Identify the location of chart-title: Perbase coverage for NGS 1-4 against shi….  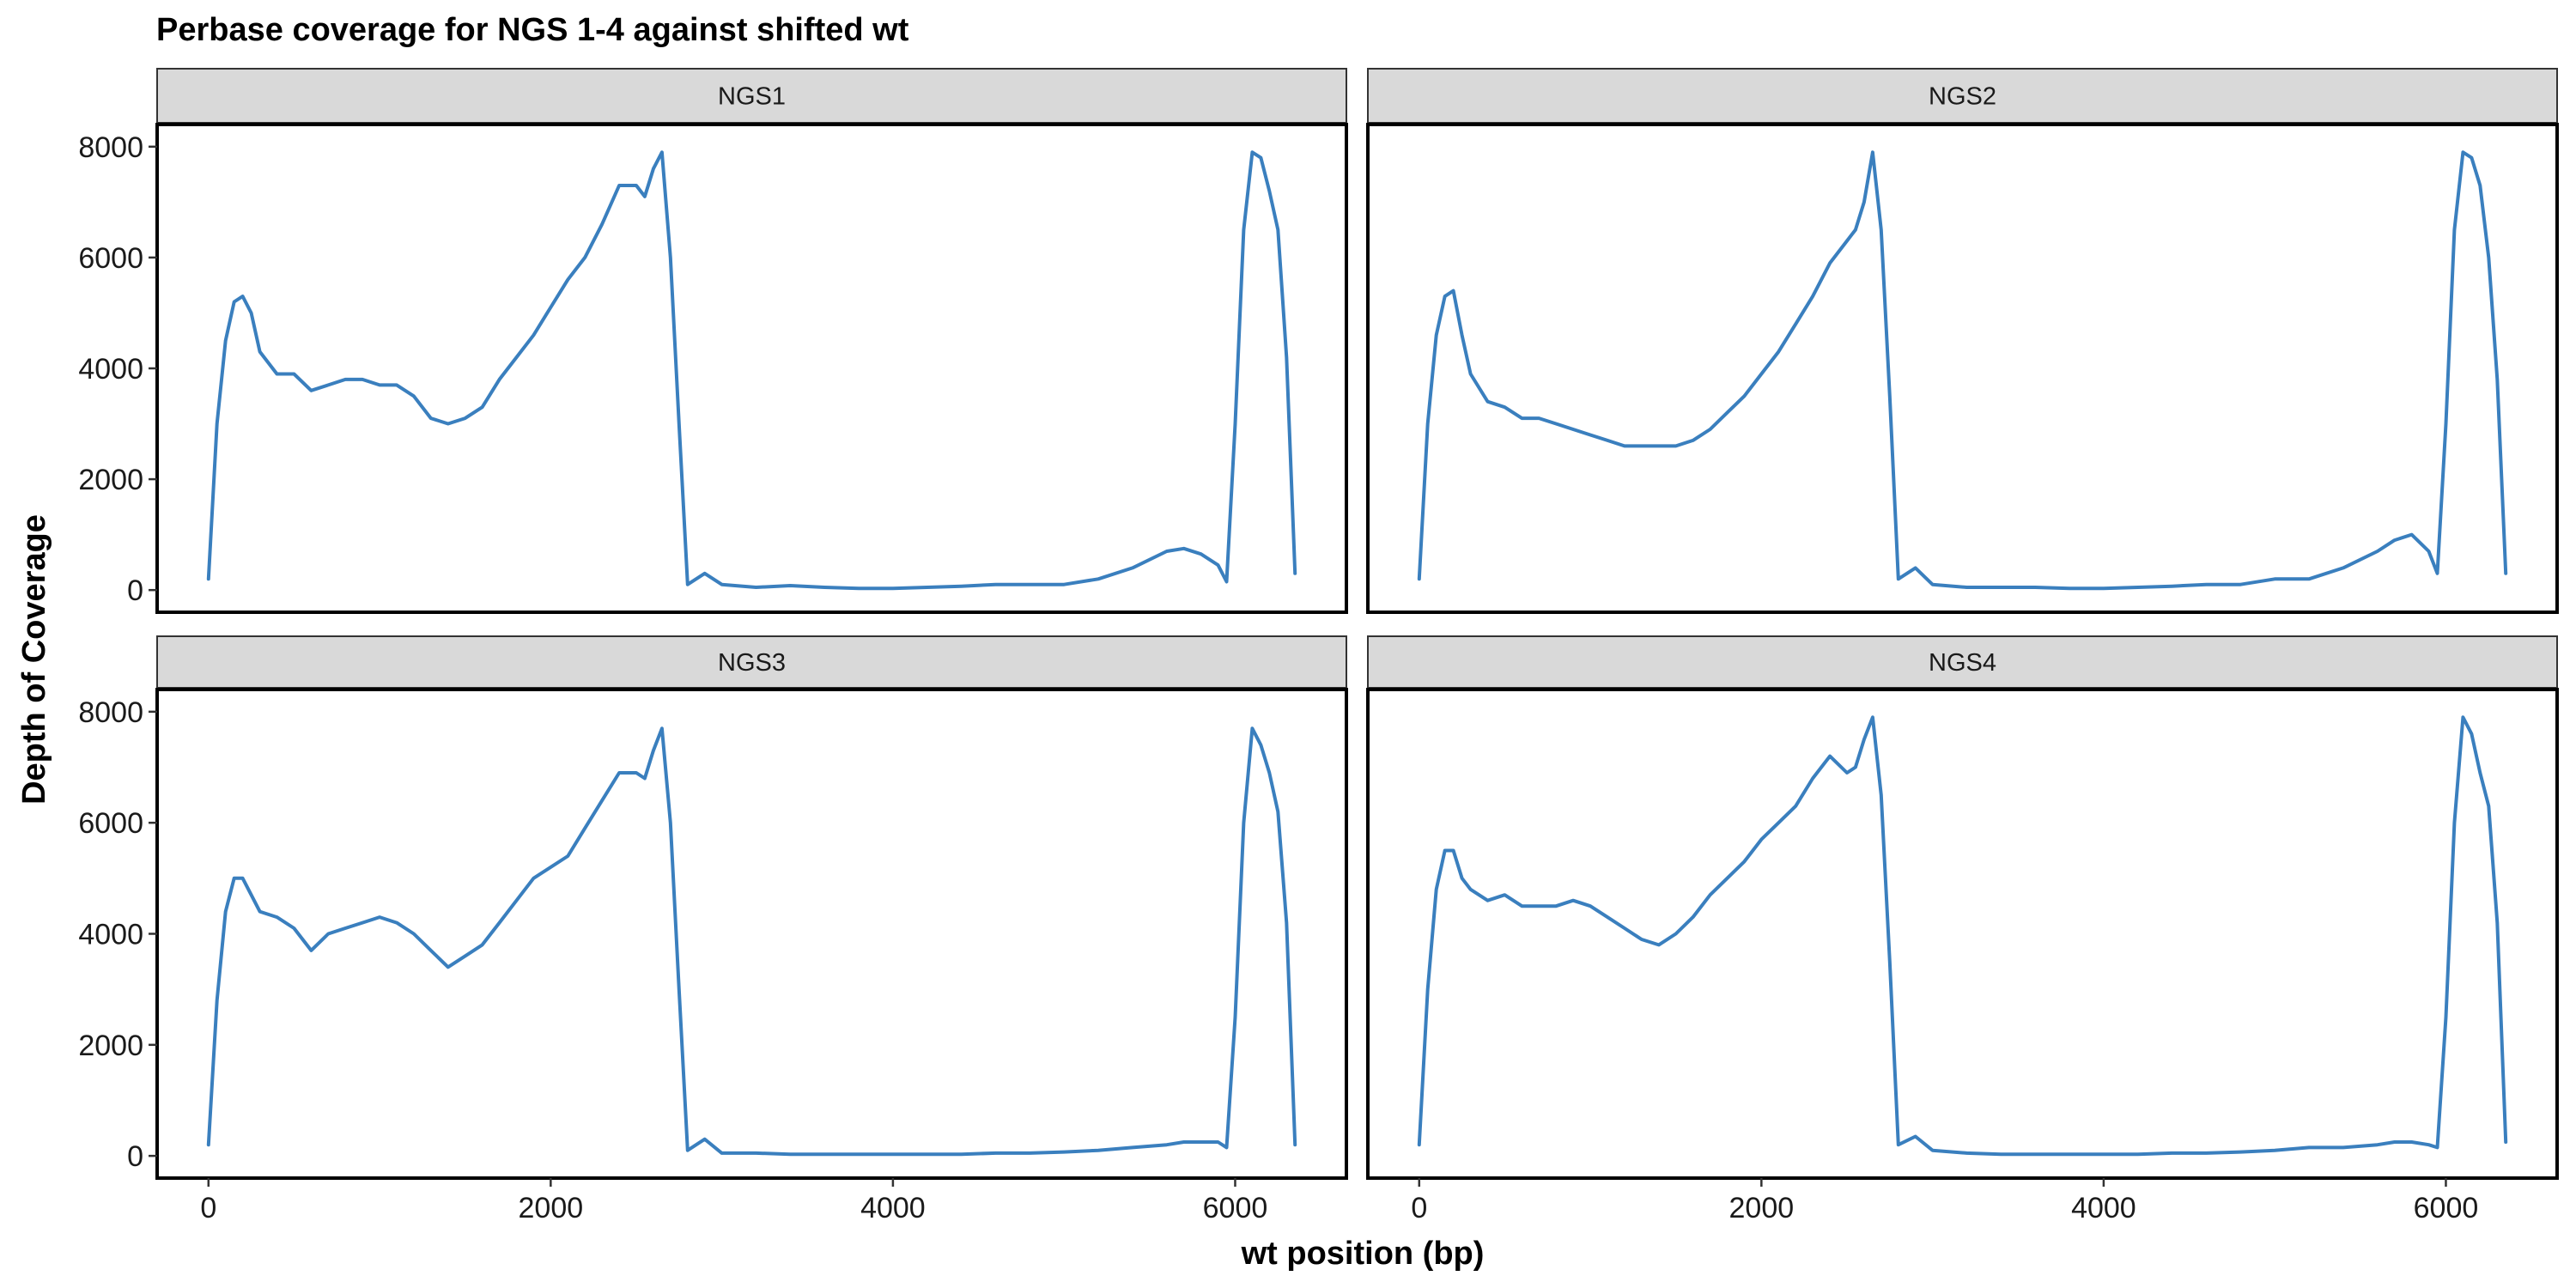
(532, 30).